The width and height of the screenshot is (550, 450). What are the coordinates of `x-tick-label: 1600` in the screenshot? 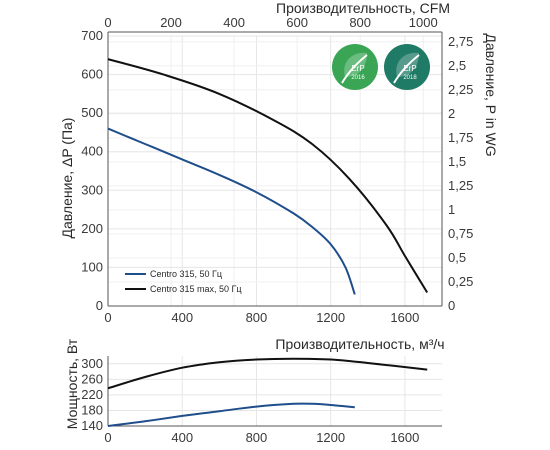 It's located at (404, 317).